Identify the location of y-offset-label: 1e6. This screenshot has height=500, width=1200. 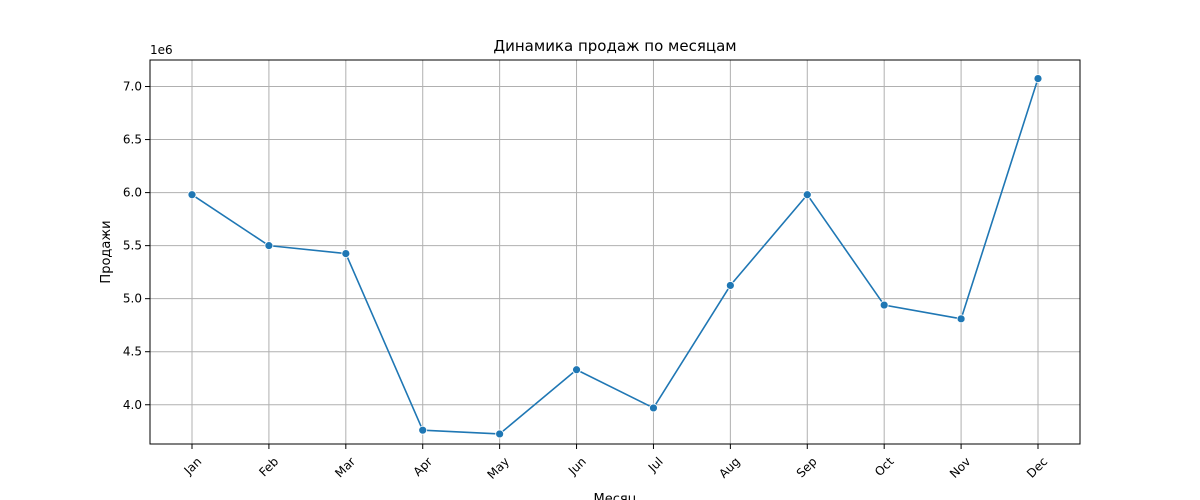
(161, 50).